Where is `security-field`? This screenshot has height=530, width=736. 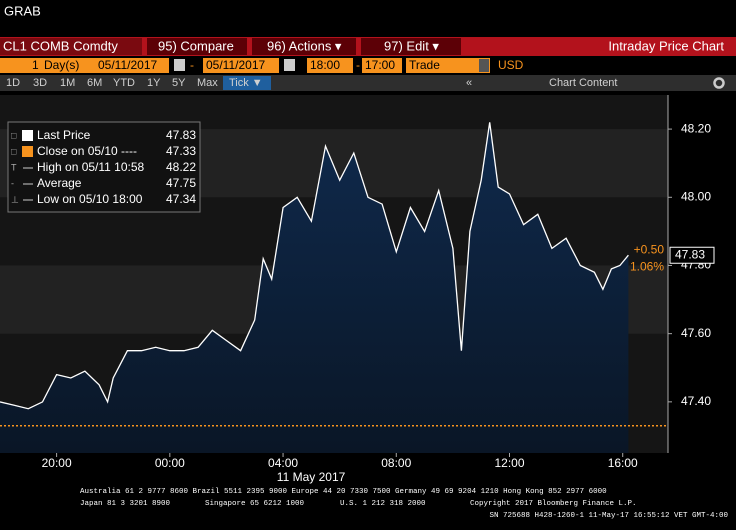 security-field is located at coordinates (71, 46).